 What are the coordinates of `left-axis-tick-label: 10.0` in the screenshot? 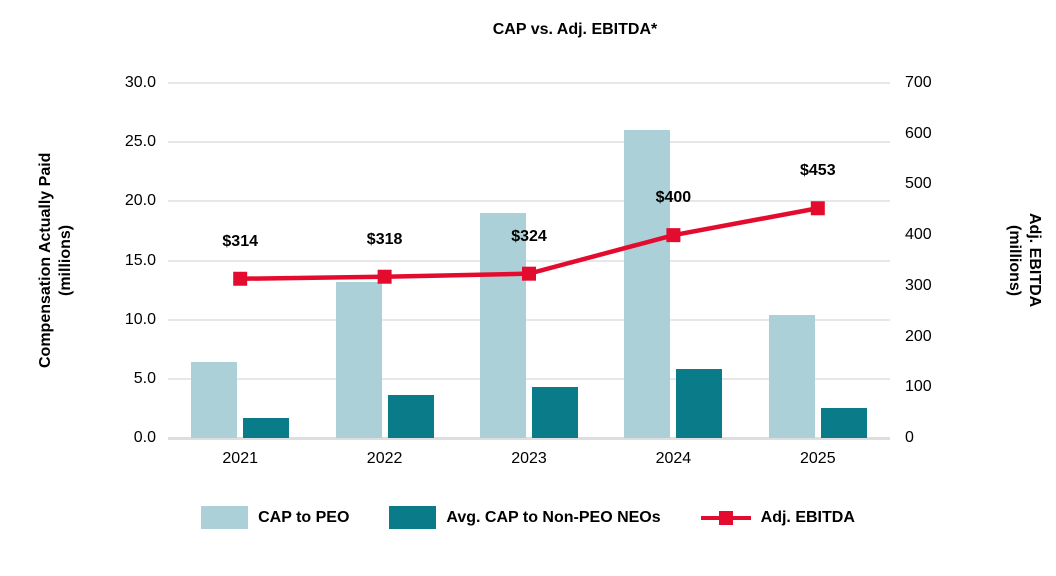 It's located at (140, 319).